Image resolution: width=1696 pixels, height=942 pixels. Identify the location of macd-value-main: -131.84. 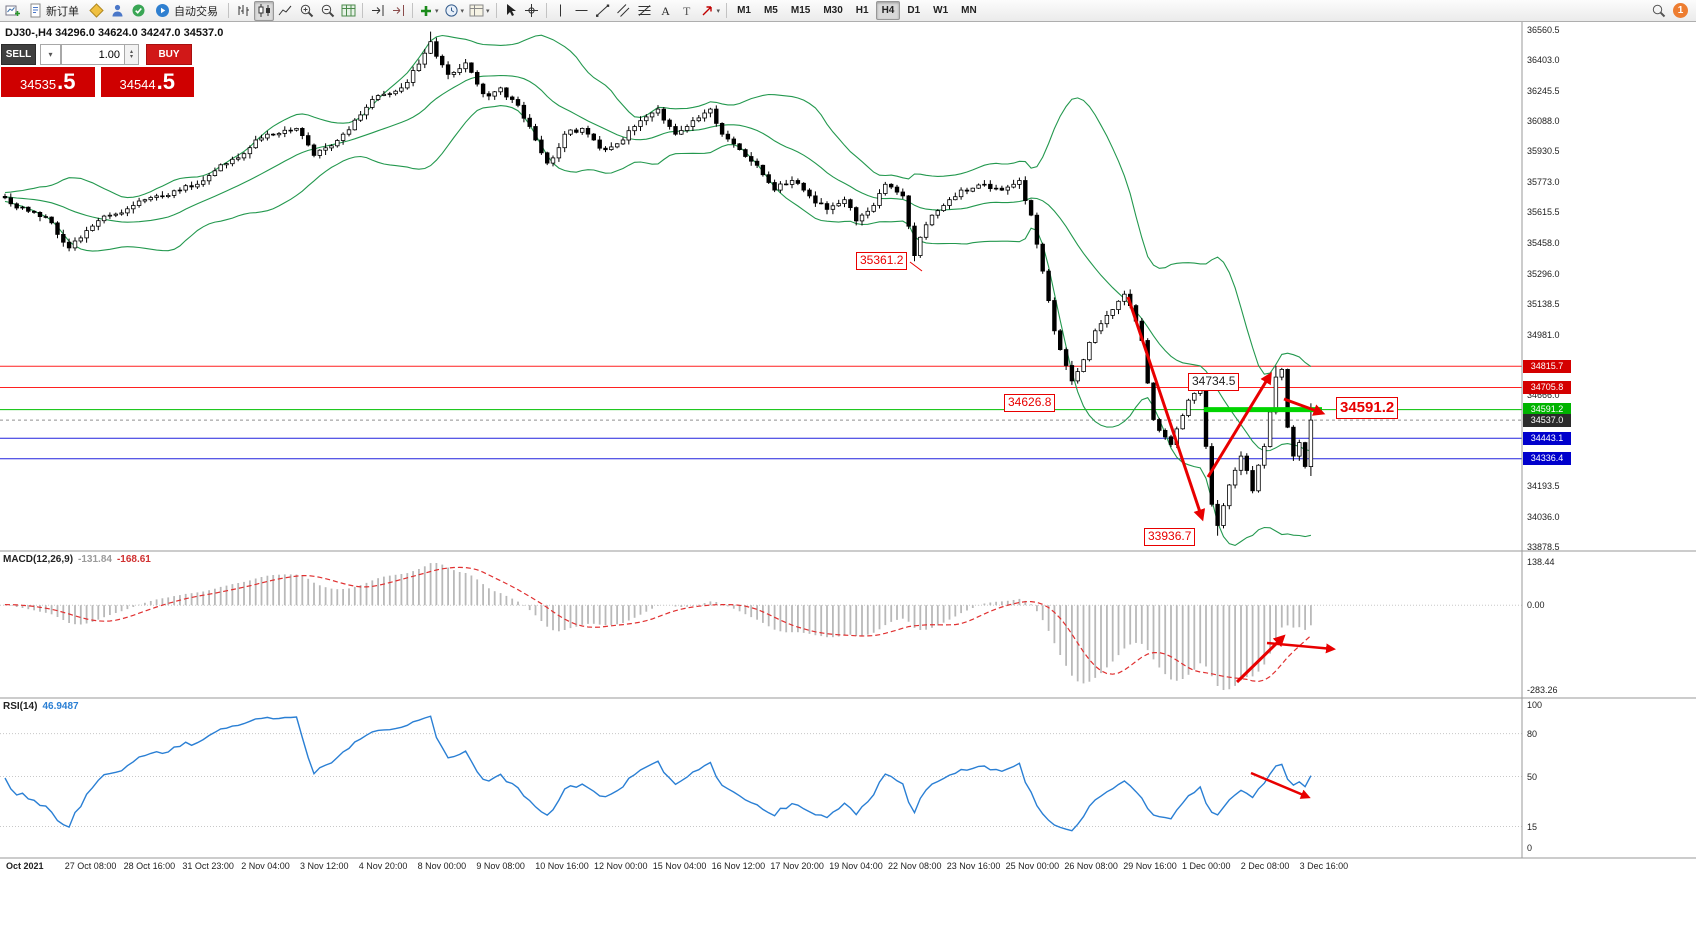
(95, 559).